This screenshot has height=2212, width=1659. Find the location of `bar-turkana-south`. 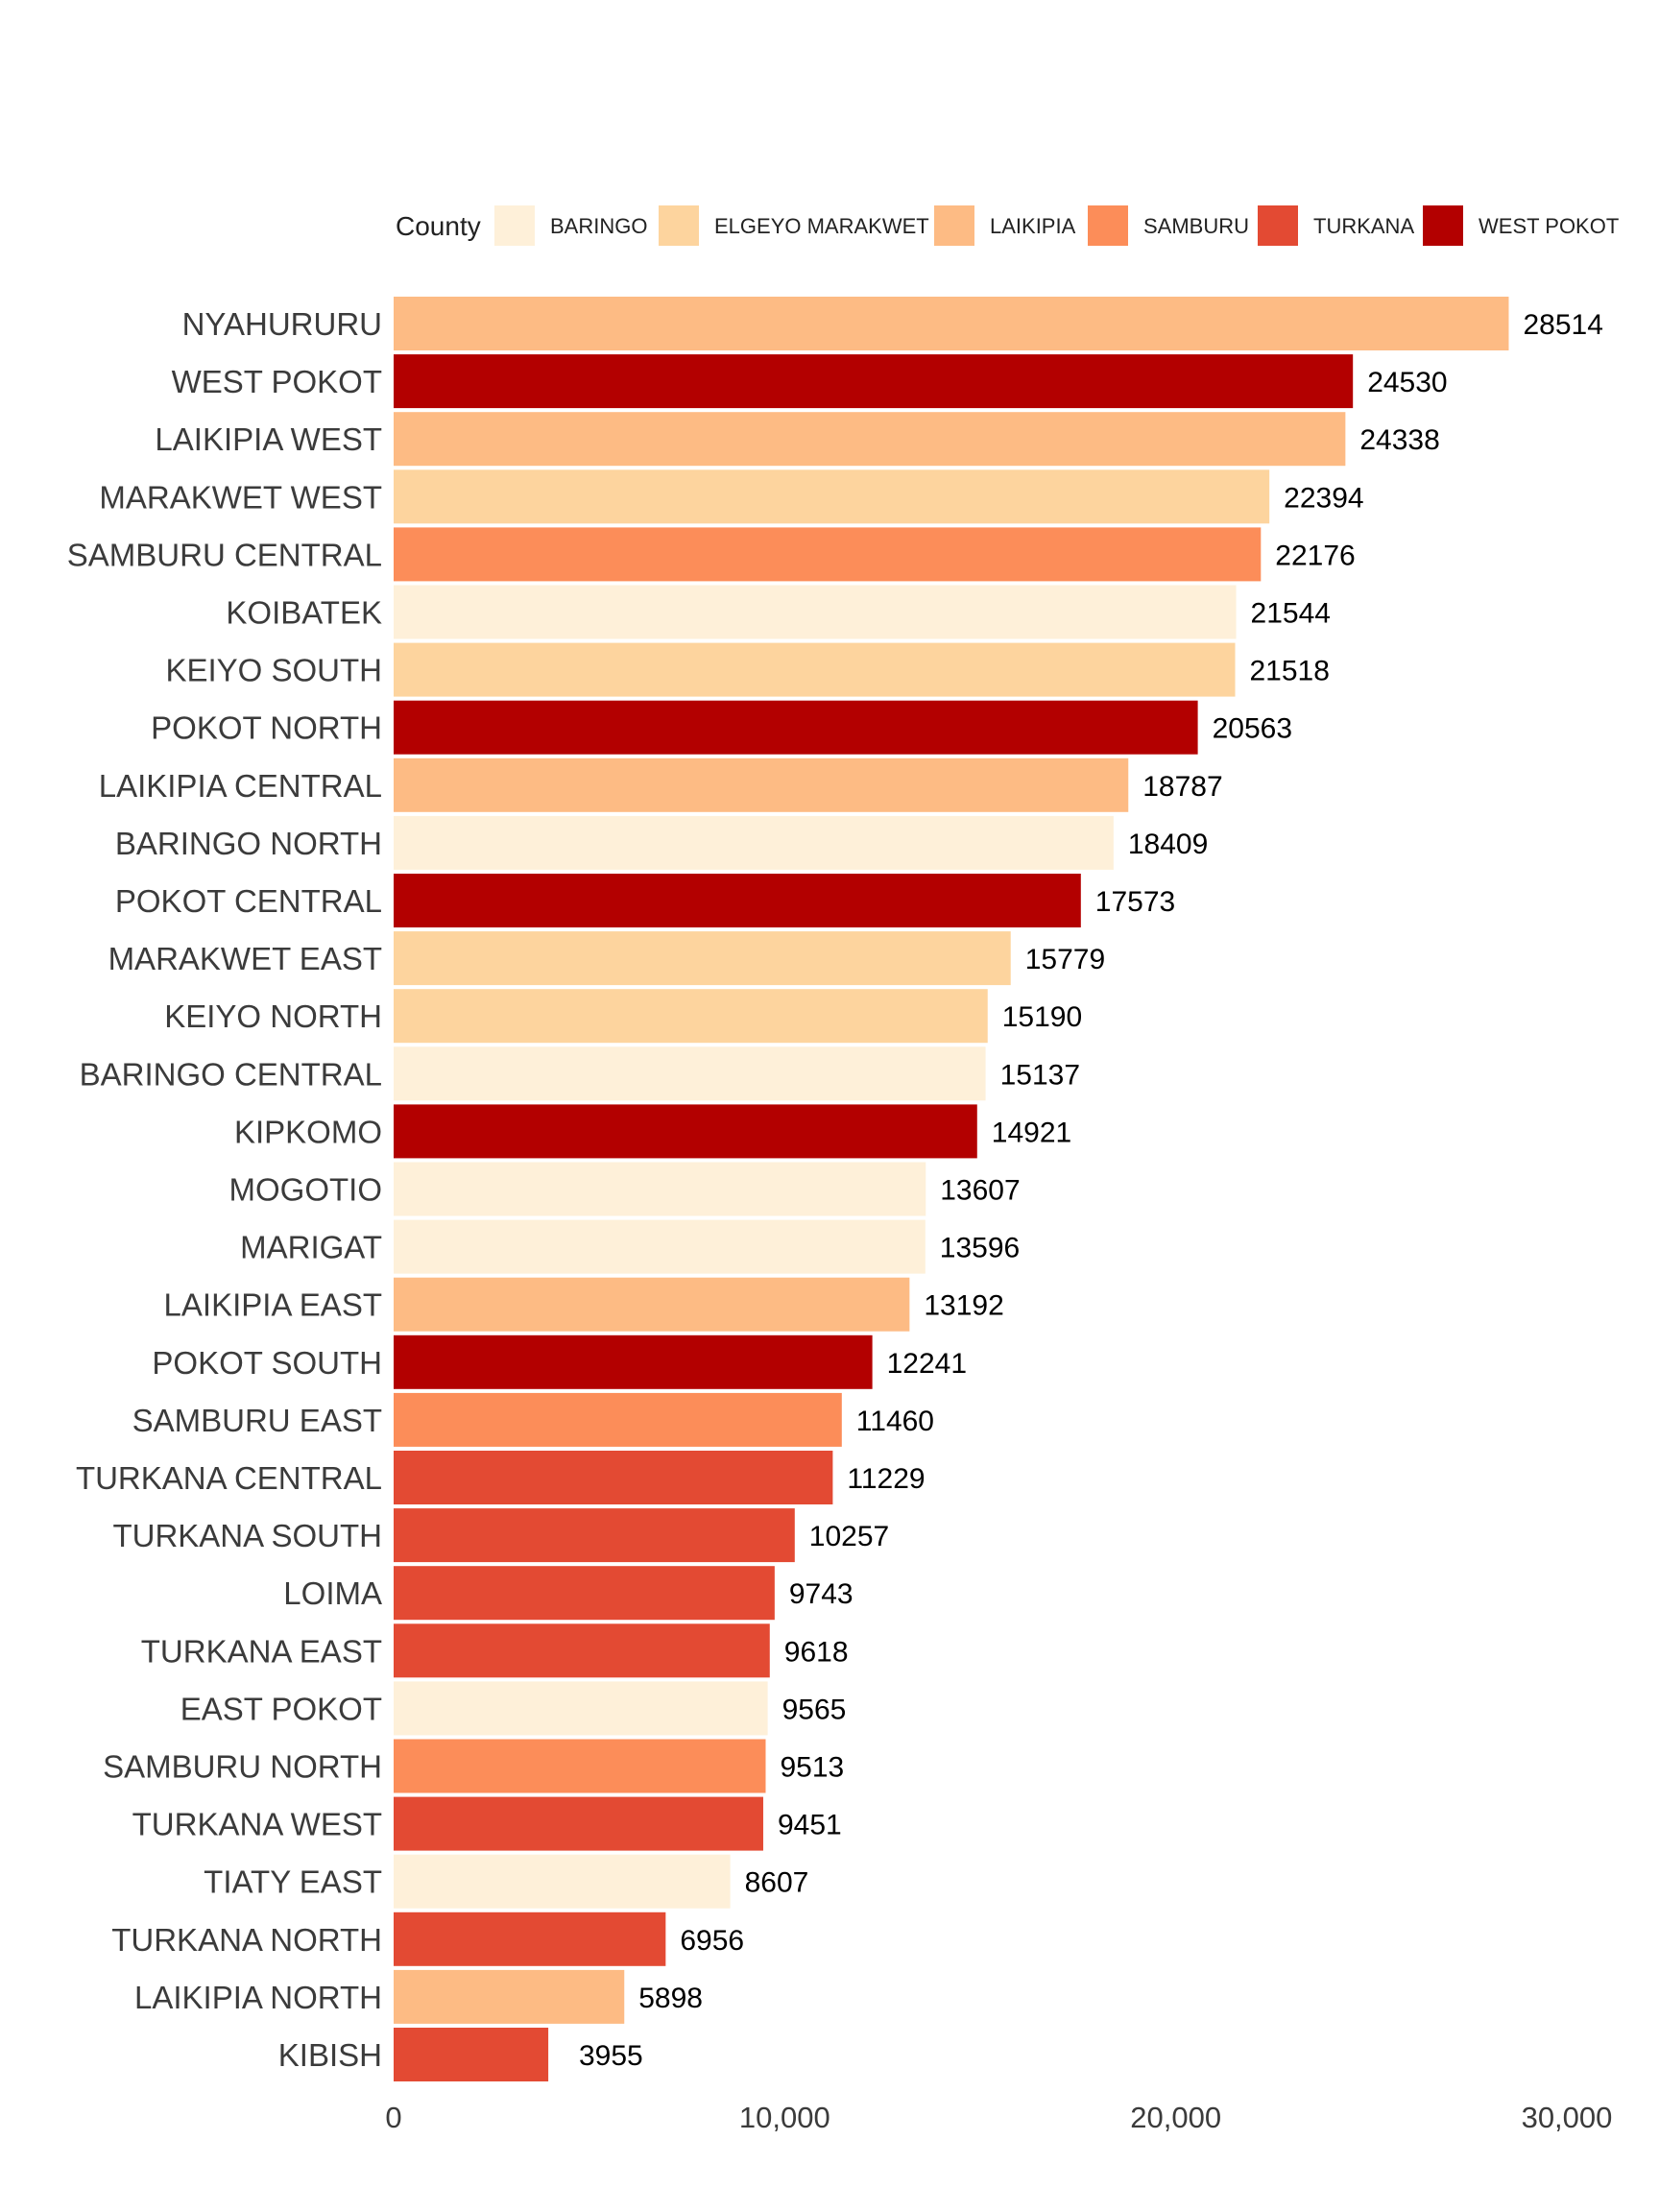

bar-turkana-south is located at coordinates (594, 1535).